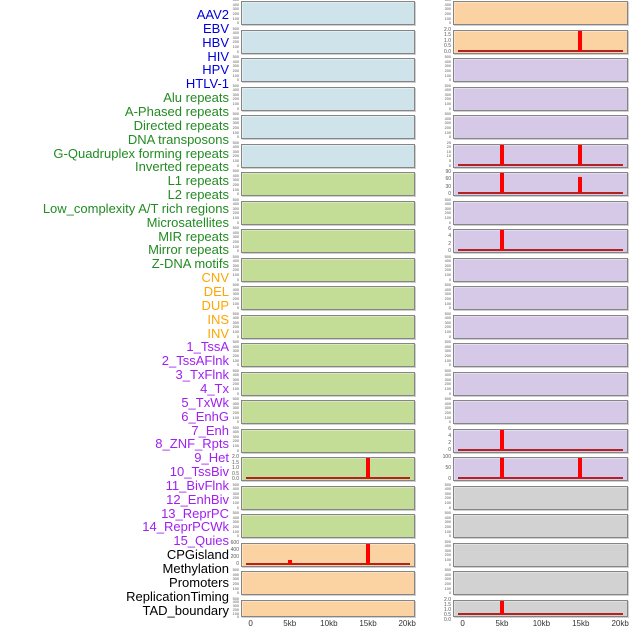 The image size is (630, 630). I want to click on x-tick-label: 20kb, so click(407, 623).